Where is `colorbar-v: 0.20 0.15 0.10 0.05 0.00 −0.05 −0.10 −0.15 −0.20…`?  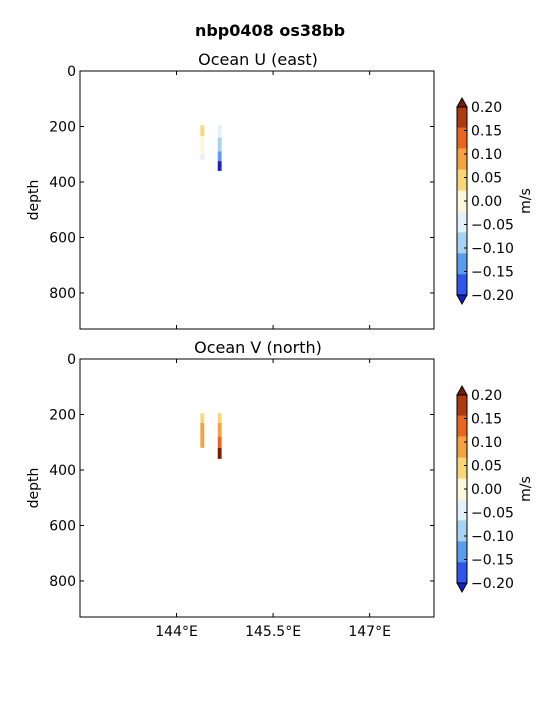
colorbar-v: 0.20 0.15 0.10 0.05 0.00 −0.05 −0.10 −0.15 −0.20… is located at coordinates (495, 489).